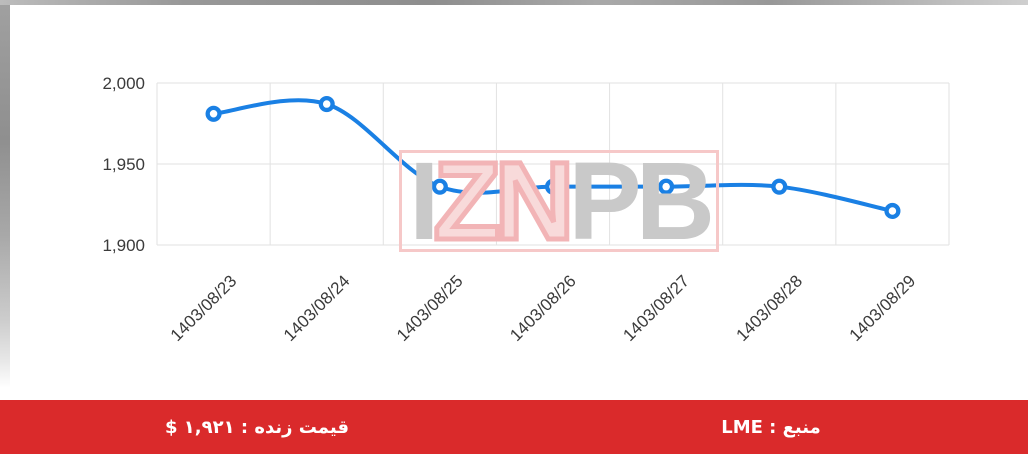 The width and height of the screenshot is (1028, 454). Describe the element at coordinates (123, 245) in the screenshot. I see `y-tick-label: 1,900` at that location.